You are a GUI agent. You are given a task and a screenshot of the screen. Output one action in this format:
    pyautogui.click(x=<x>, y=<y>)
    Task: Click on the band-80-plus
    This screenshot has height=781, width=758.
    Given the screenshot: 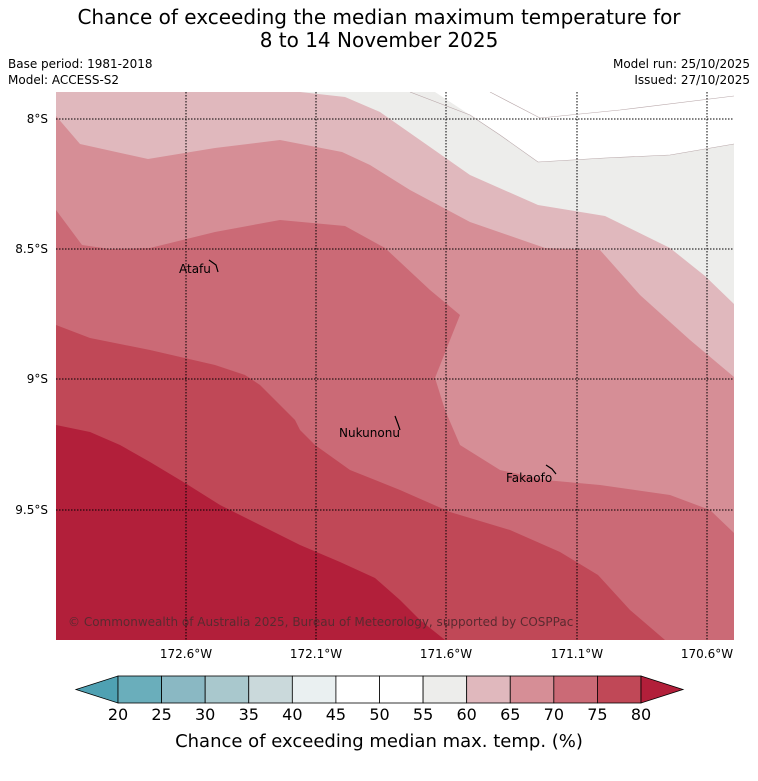 What is the action you would take?
    pyautogui.click(x=250, y=532)
    